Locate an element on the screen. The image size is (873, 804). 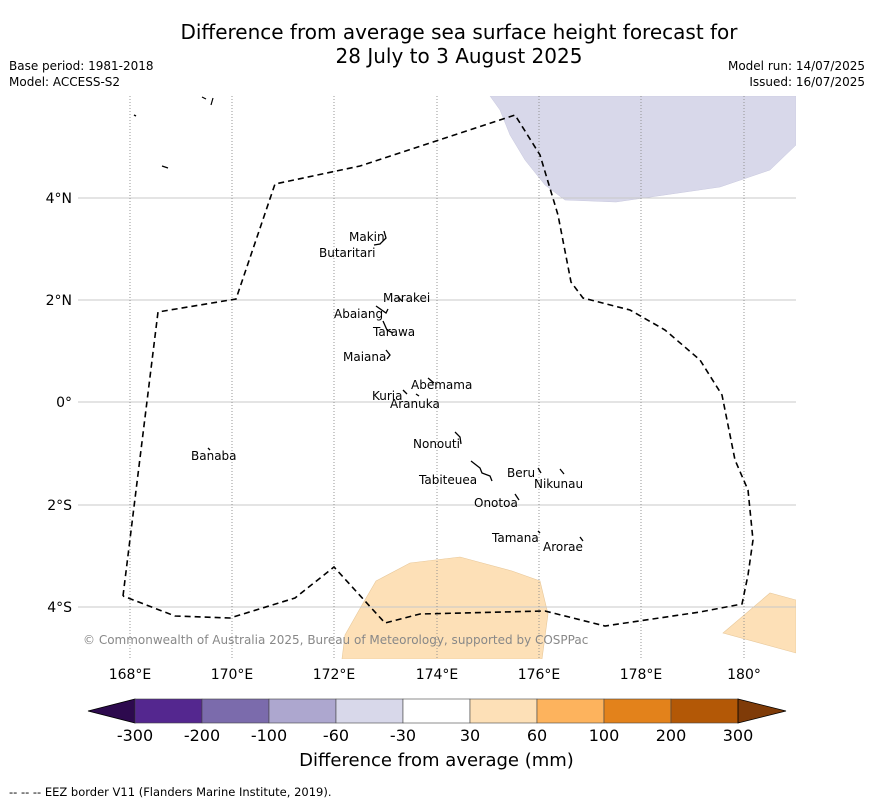
cbar-tick-neg100: -100 is located at coordinates (269, 735).